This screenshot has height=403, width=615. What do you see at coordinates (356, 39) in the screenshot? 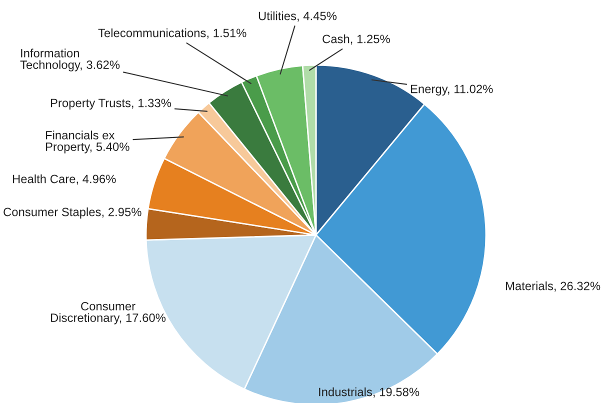
I see `slice-label: Cash, 1.25%` at bounding box center [356, 39].